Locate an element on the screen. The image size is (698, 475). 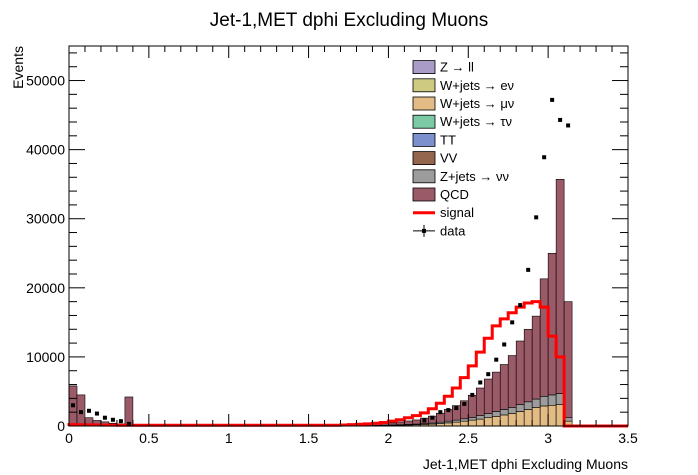
y-tick-label: 50000 is located at coordinates (45, 81).